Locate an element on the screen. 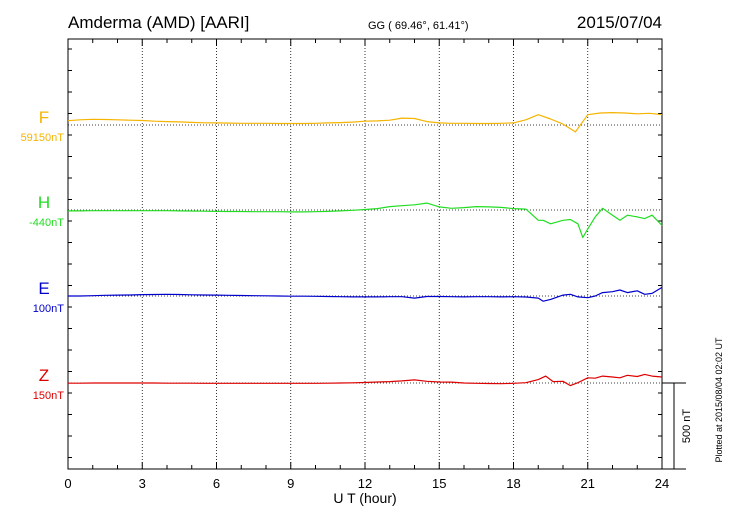  x-tick-label: 15 is located at coordinates (439, 483).